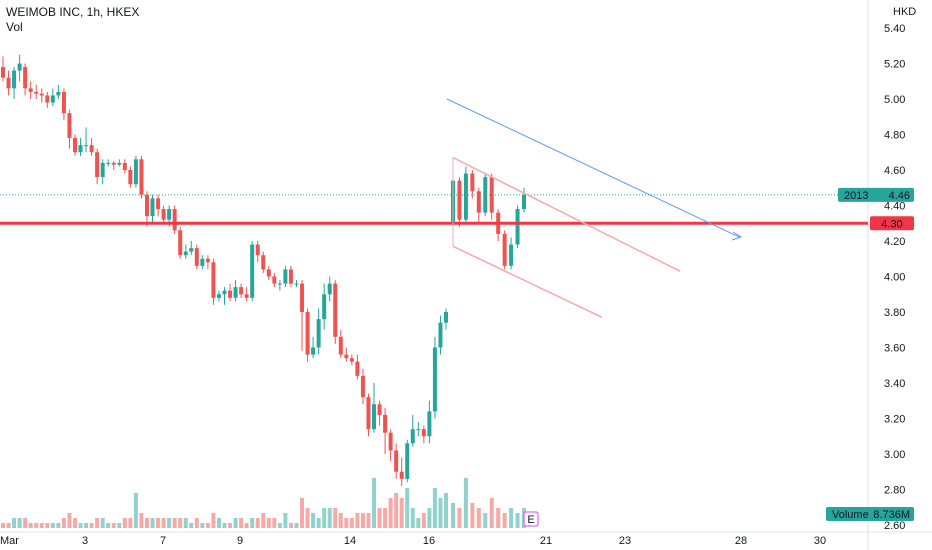 The height and width of the screenshot is (550, 932). I want to click on y-tick-label: 3.00, so click(894, 455).